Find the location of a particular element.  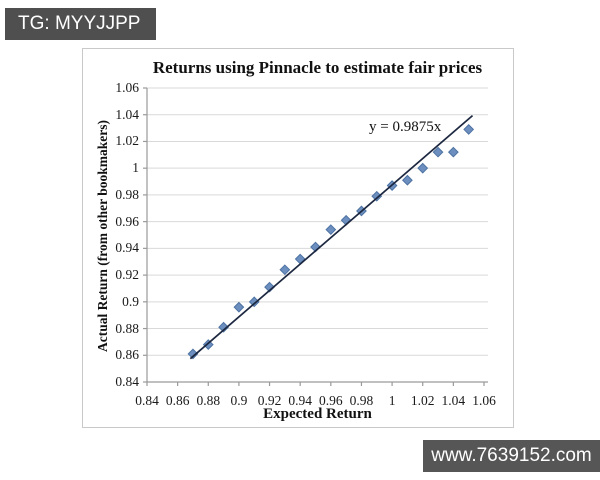

y-tick-label: 1.04 is located at coordinates (127, 114).